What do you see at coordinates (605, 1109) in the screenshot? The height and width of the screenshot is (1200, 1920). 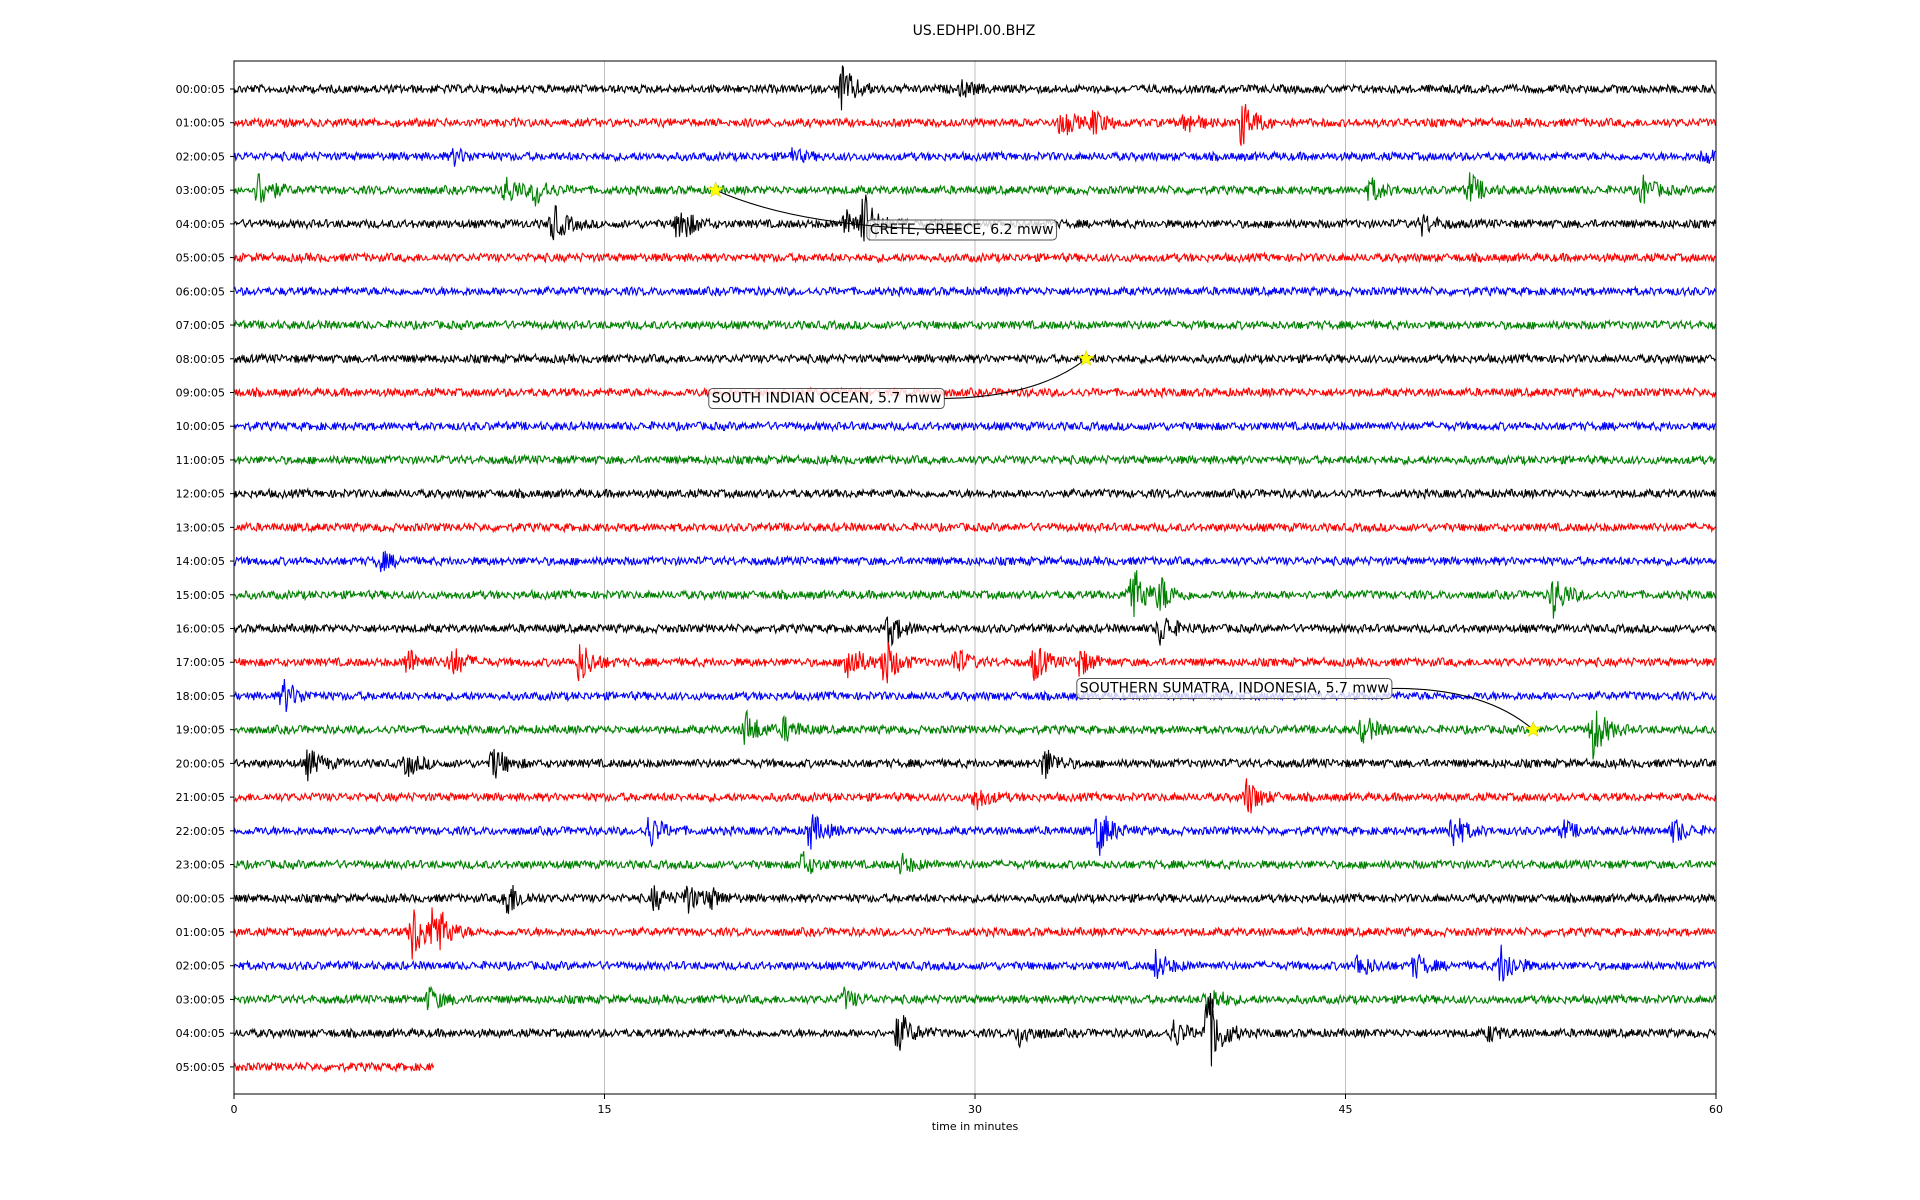 I see `x-tick-label: 15` at bounding box center [605, 1109].